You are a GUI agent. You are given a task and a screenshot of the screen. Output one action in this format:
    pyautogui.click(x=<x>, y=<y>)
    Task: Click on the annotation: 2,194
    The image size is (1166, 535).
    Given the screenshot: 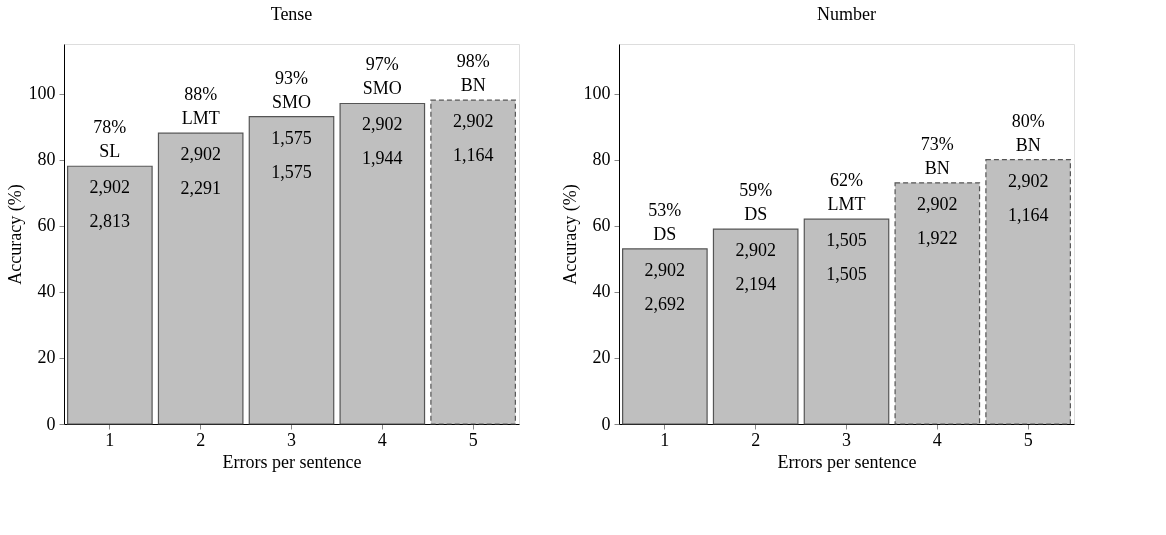 What is the action you would take?
    pyautogui.click(x=755, y=284)
    